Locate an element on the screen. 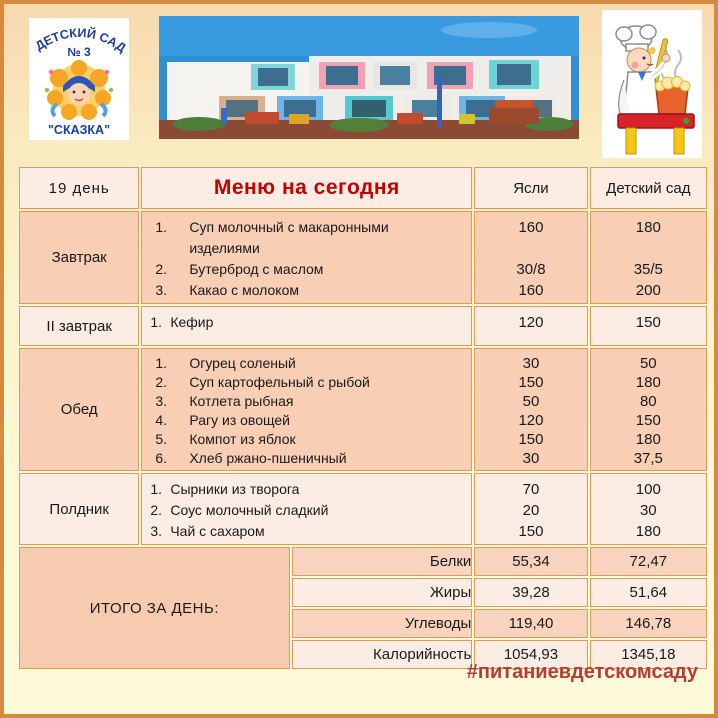 This screenshot has height=718, width=718. day-number: 19 день is located at coordinates (79, 188).